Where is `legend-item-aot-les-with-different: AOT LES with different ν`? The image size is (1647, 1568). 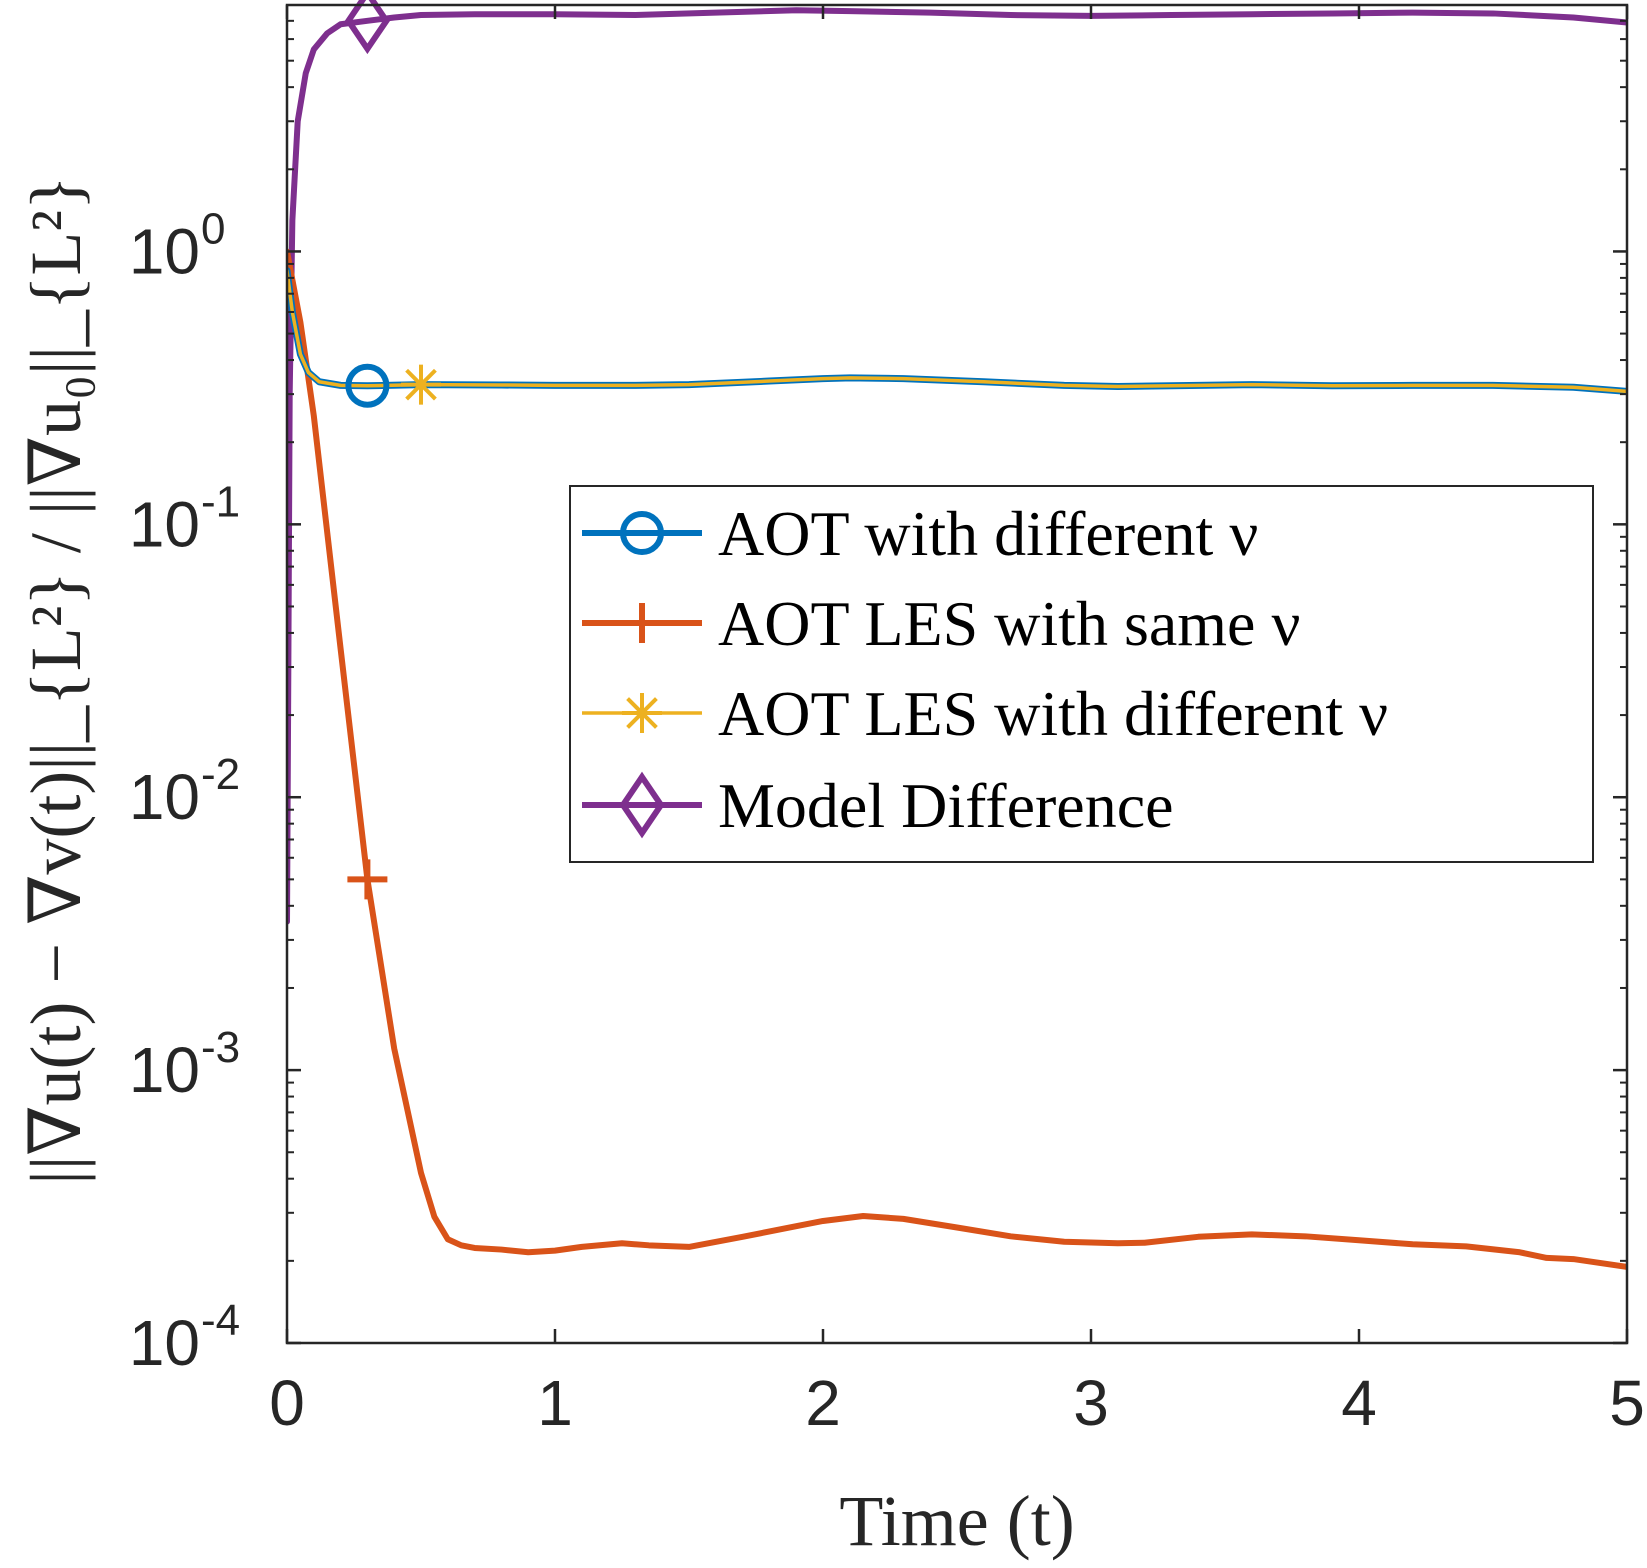
legend-item-aot-les-with-different: AOT LES with different ν is located at coordinates (985, 713).